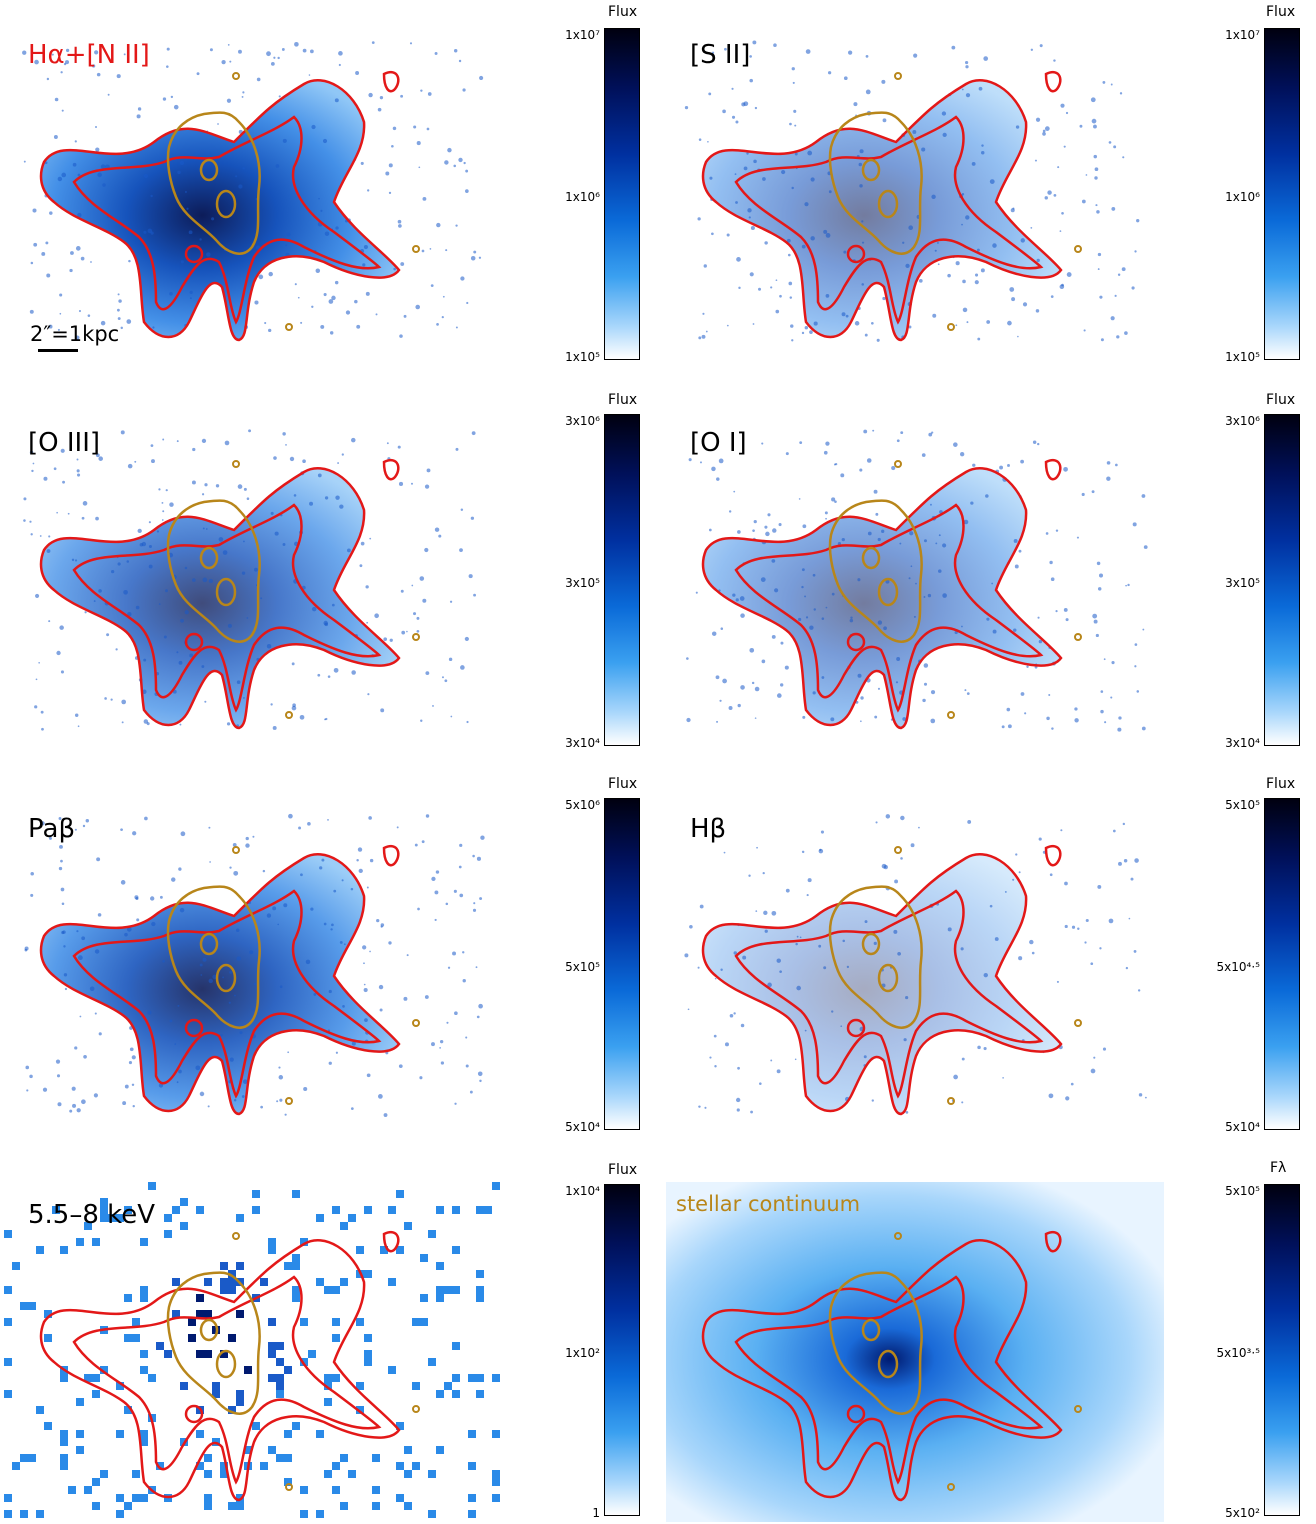 This screenshot has width=1316, height=1524. Describe the element at coordinates (1242, 357) in the screenshot. I see `colorbar-tick: 1x10⁵` at that location.